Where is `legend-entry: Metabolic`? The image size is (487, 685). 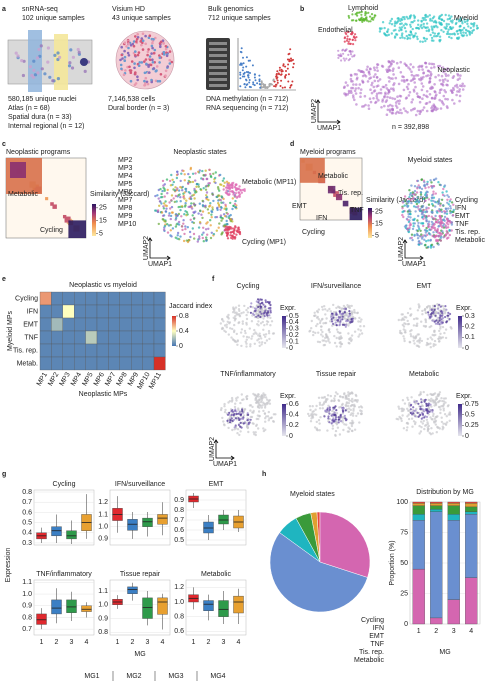
legend-entry: Metabolic is located at coordinates (470, 240).